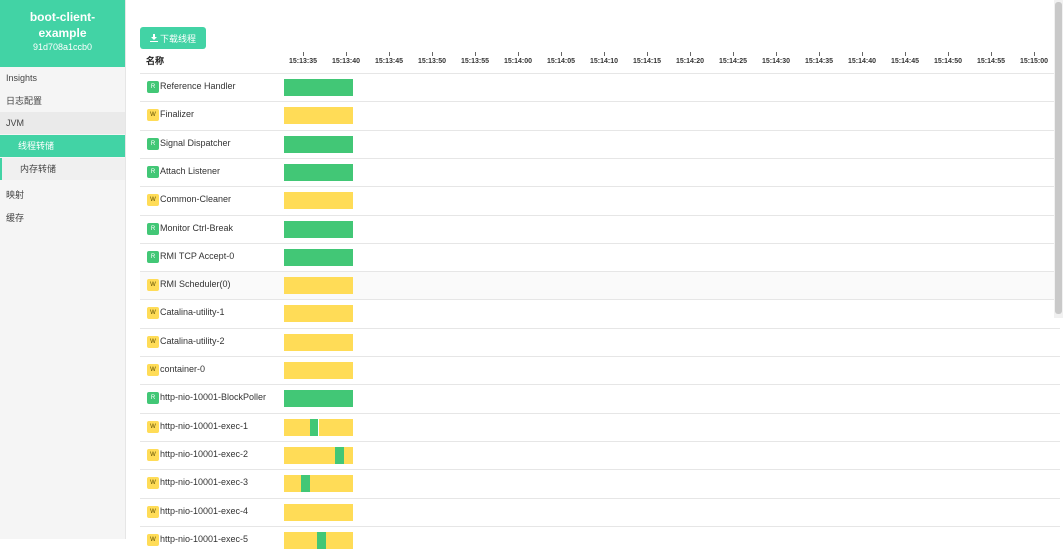 Image resolution: width=1063 pixels, height=554 pixels. I want to click on nav-item-thread-dump: 线程转储, so click(62, 146).